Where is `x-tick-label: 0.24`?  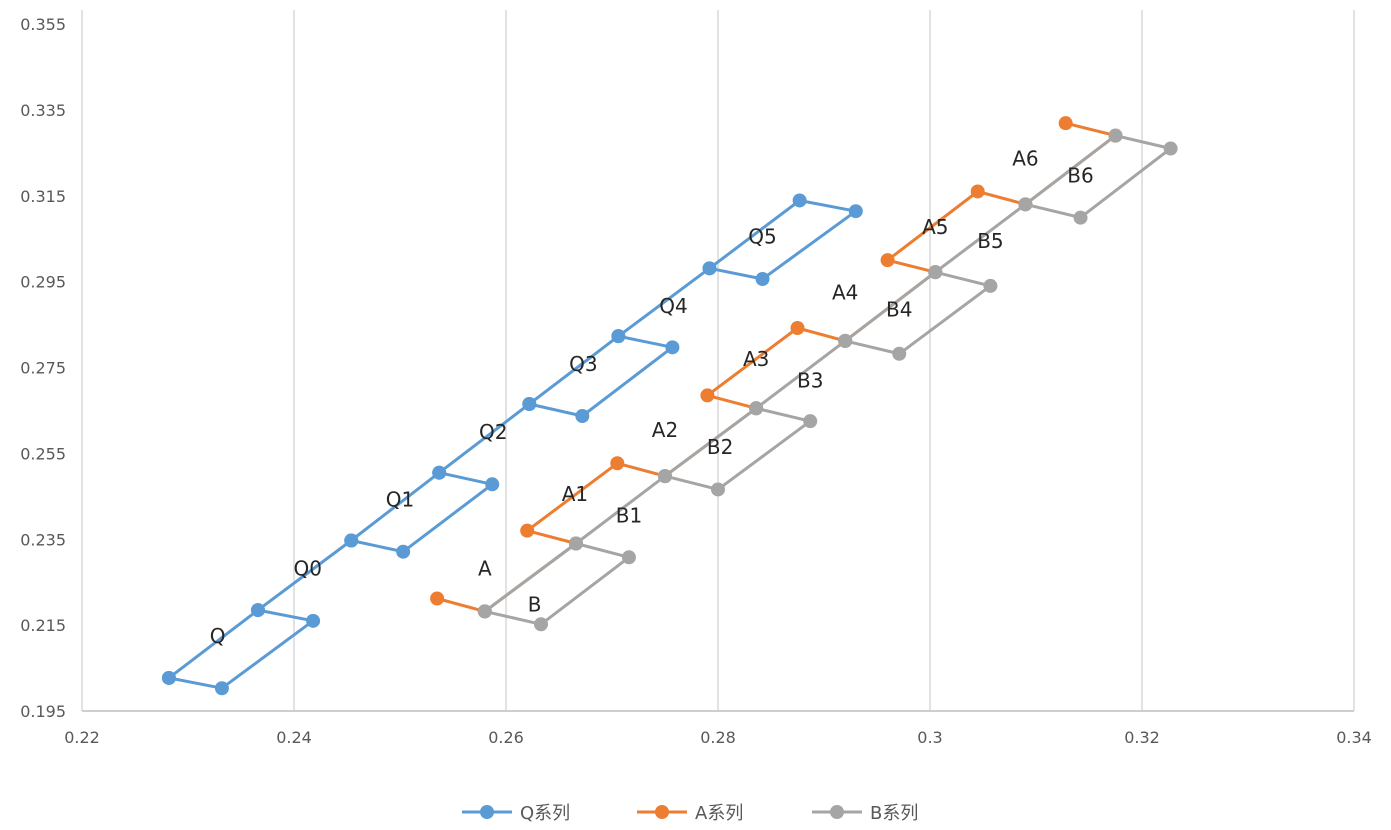 x-tick-label: 0.24 is located at coordinates (294, 737).